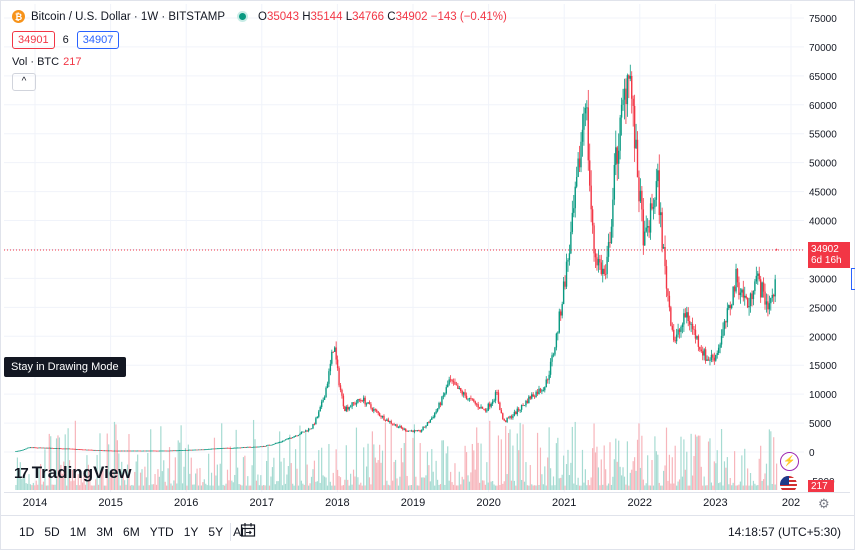 Image resolution: width=855 pixels, height=550 pixels. Describe the element at coordinates (24, 82) in the screenshot. I see `collapse-legend-button: ^` at that location.